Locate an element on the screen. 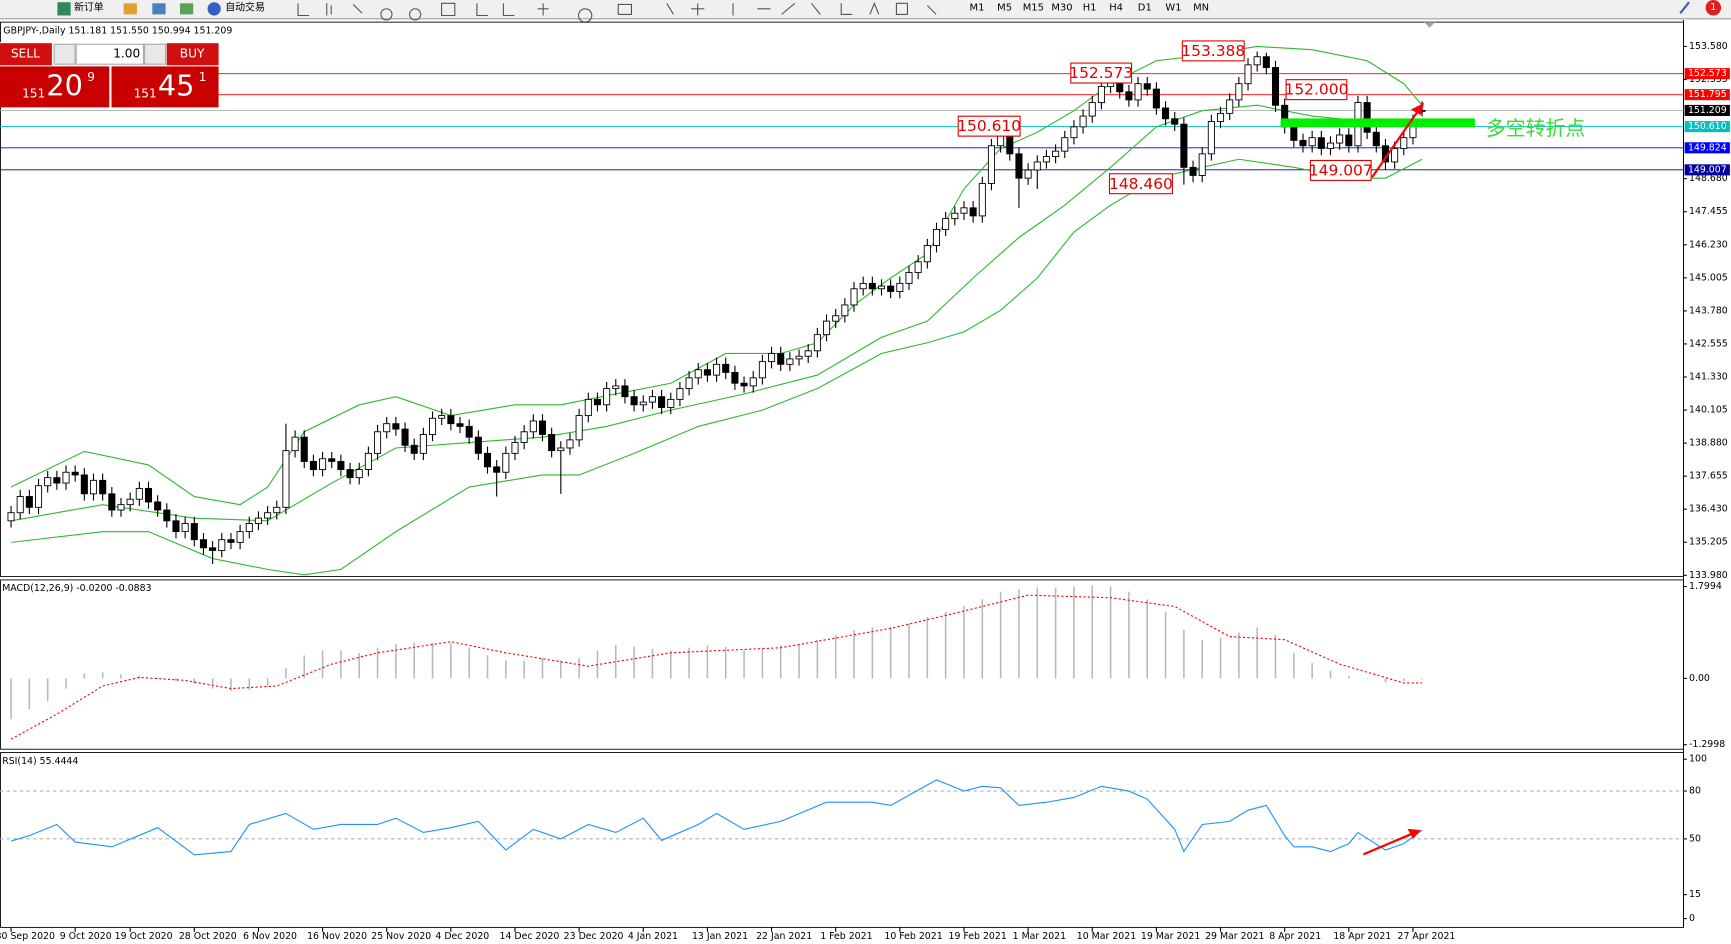 The height and width of the screenshot is (944, 1731). sell-button is located at coordinates (26, 54).